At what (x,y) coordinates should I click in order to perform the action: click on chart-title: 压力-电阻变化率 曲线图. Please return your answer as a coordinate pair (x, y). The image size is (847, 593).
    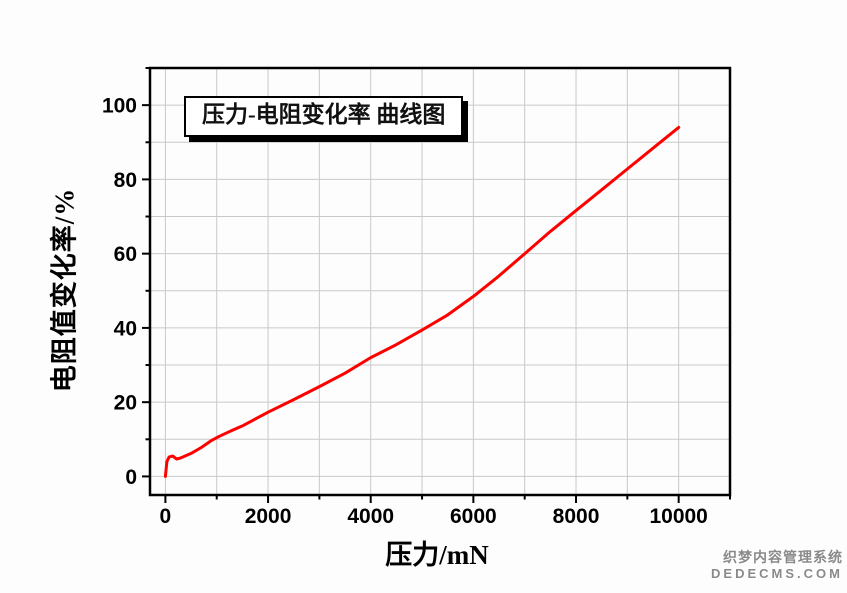
    Looking at the image, I should click on (324, 114).